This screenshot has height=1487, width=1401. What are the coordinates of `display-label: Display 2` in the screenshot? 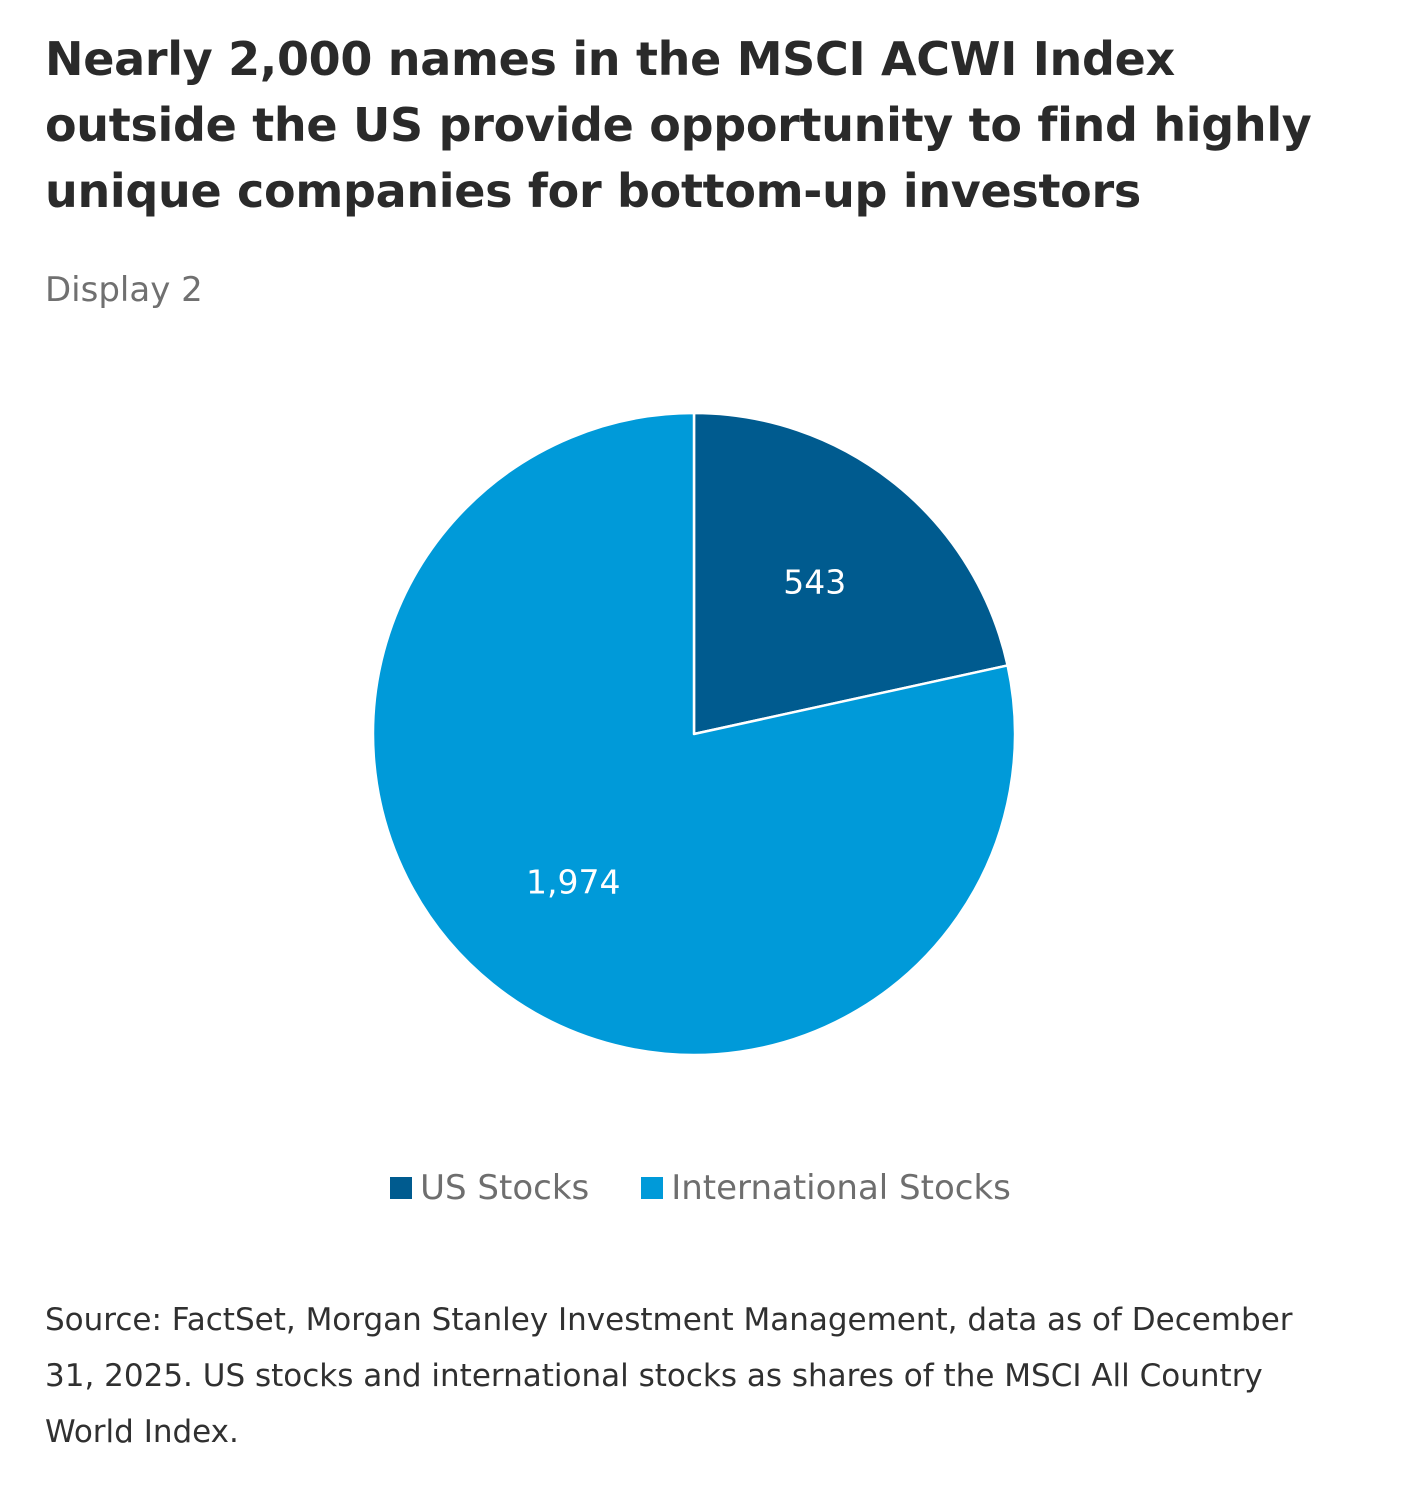 It's located at (124, 290).